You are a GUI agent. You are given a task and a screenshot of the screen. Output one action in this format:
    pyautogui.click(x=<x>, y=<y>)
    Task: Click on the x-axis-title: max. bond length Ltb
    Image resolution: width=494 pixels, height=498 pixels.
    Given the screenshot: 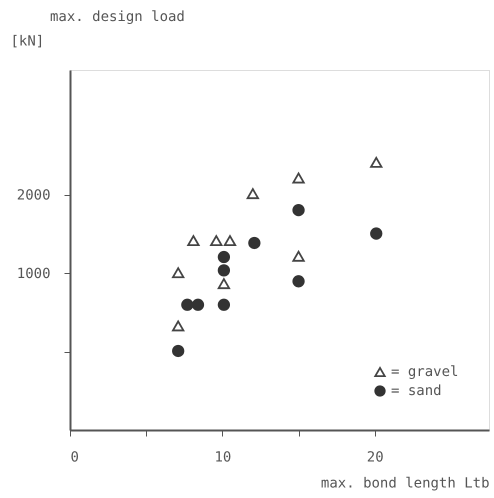 What is the action you would take?
    pyautogui.click(x=405, y=484)
    